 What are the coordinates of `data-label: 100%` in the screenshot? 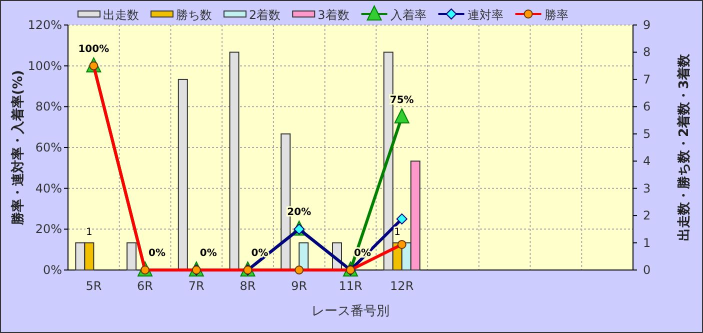 It's located at (94, 49).